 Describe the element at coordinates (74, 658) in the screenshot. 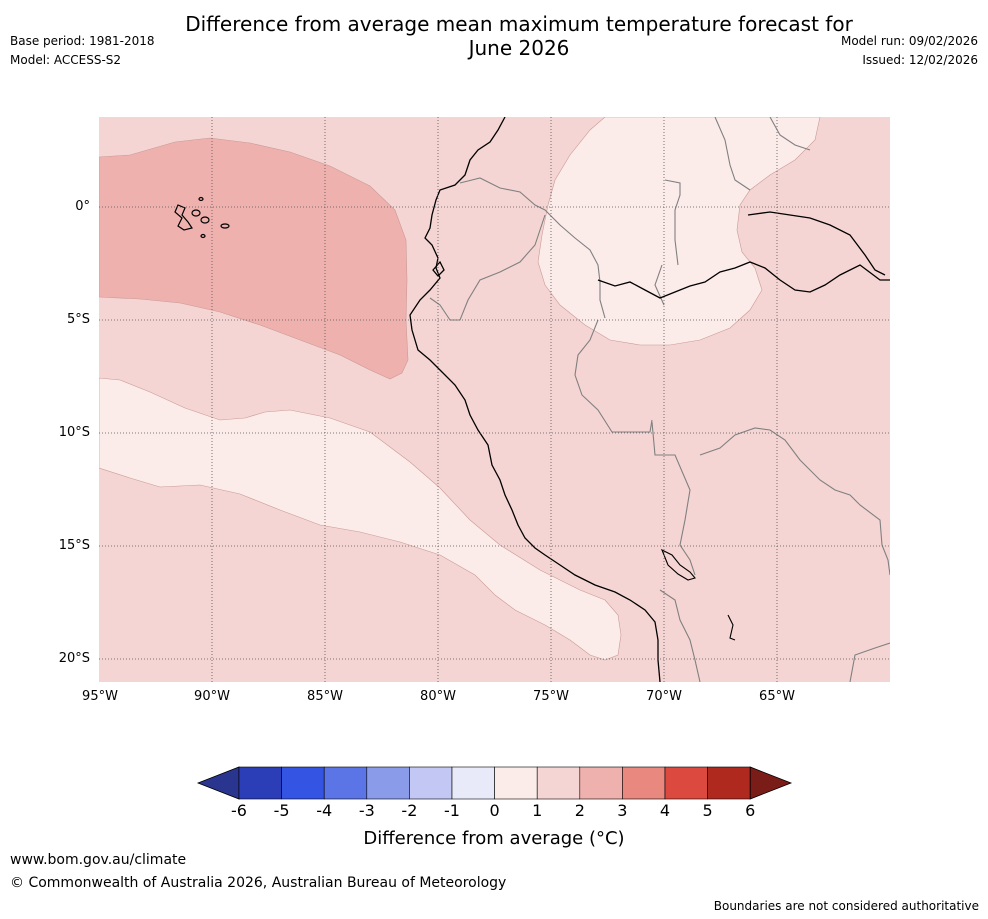

I see `lat-label-20s: 20°S` at that location.